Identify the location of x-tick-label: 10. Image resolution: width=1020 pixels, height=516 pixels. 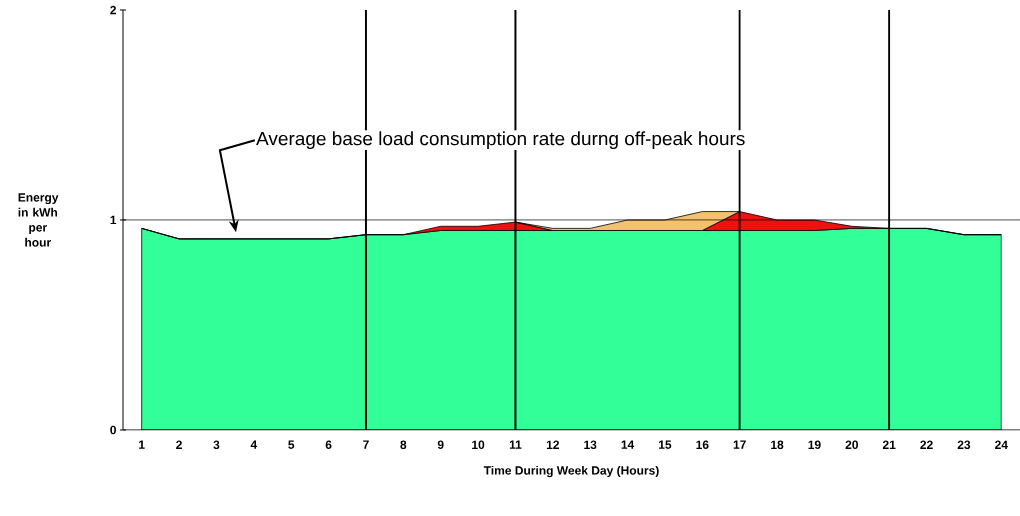
(478, 445).